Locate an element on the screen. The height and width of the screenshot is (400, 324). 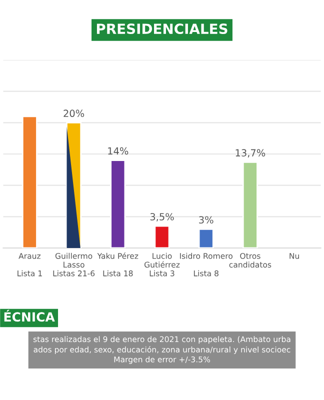
data-label: 20% is located at coordinates (74, 114).